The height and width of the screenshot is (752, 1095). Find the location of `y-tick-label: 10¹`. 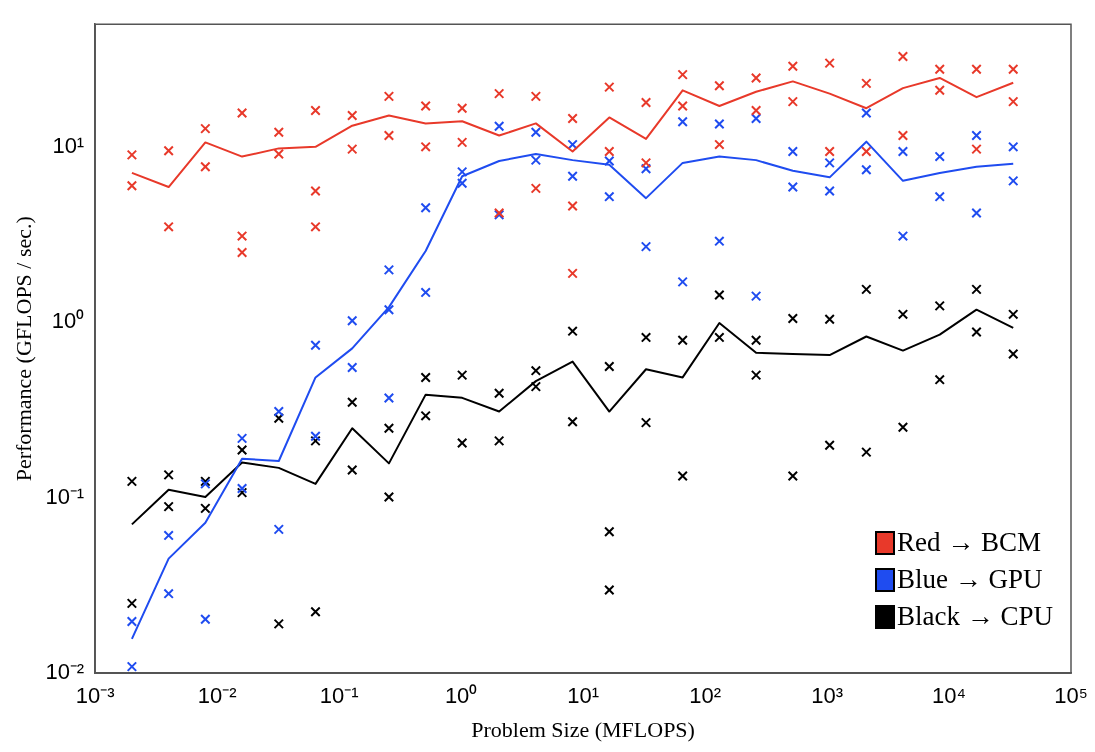

y-tick-label: 10¹ is located at coordinates (68, 145).